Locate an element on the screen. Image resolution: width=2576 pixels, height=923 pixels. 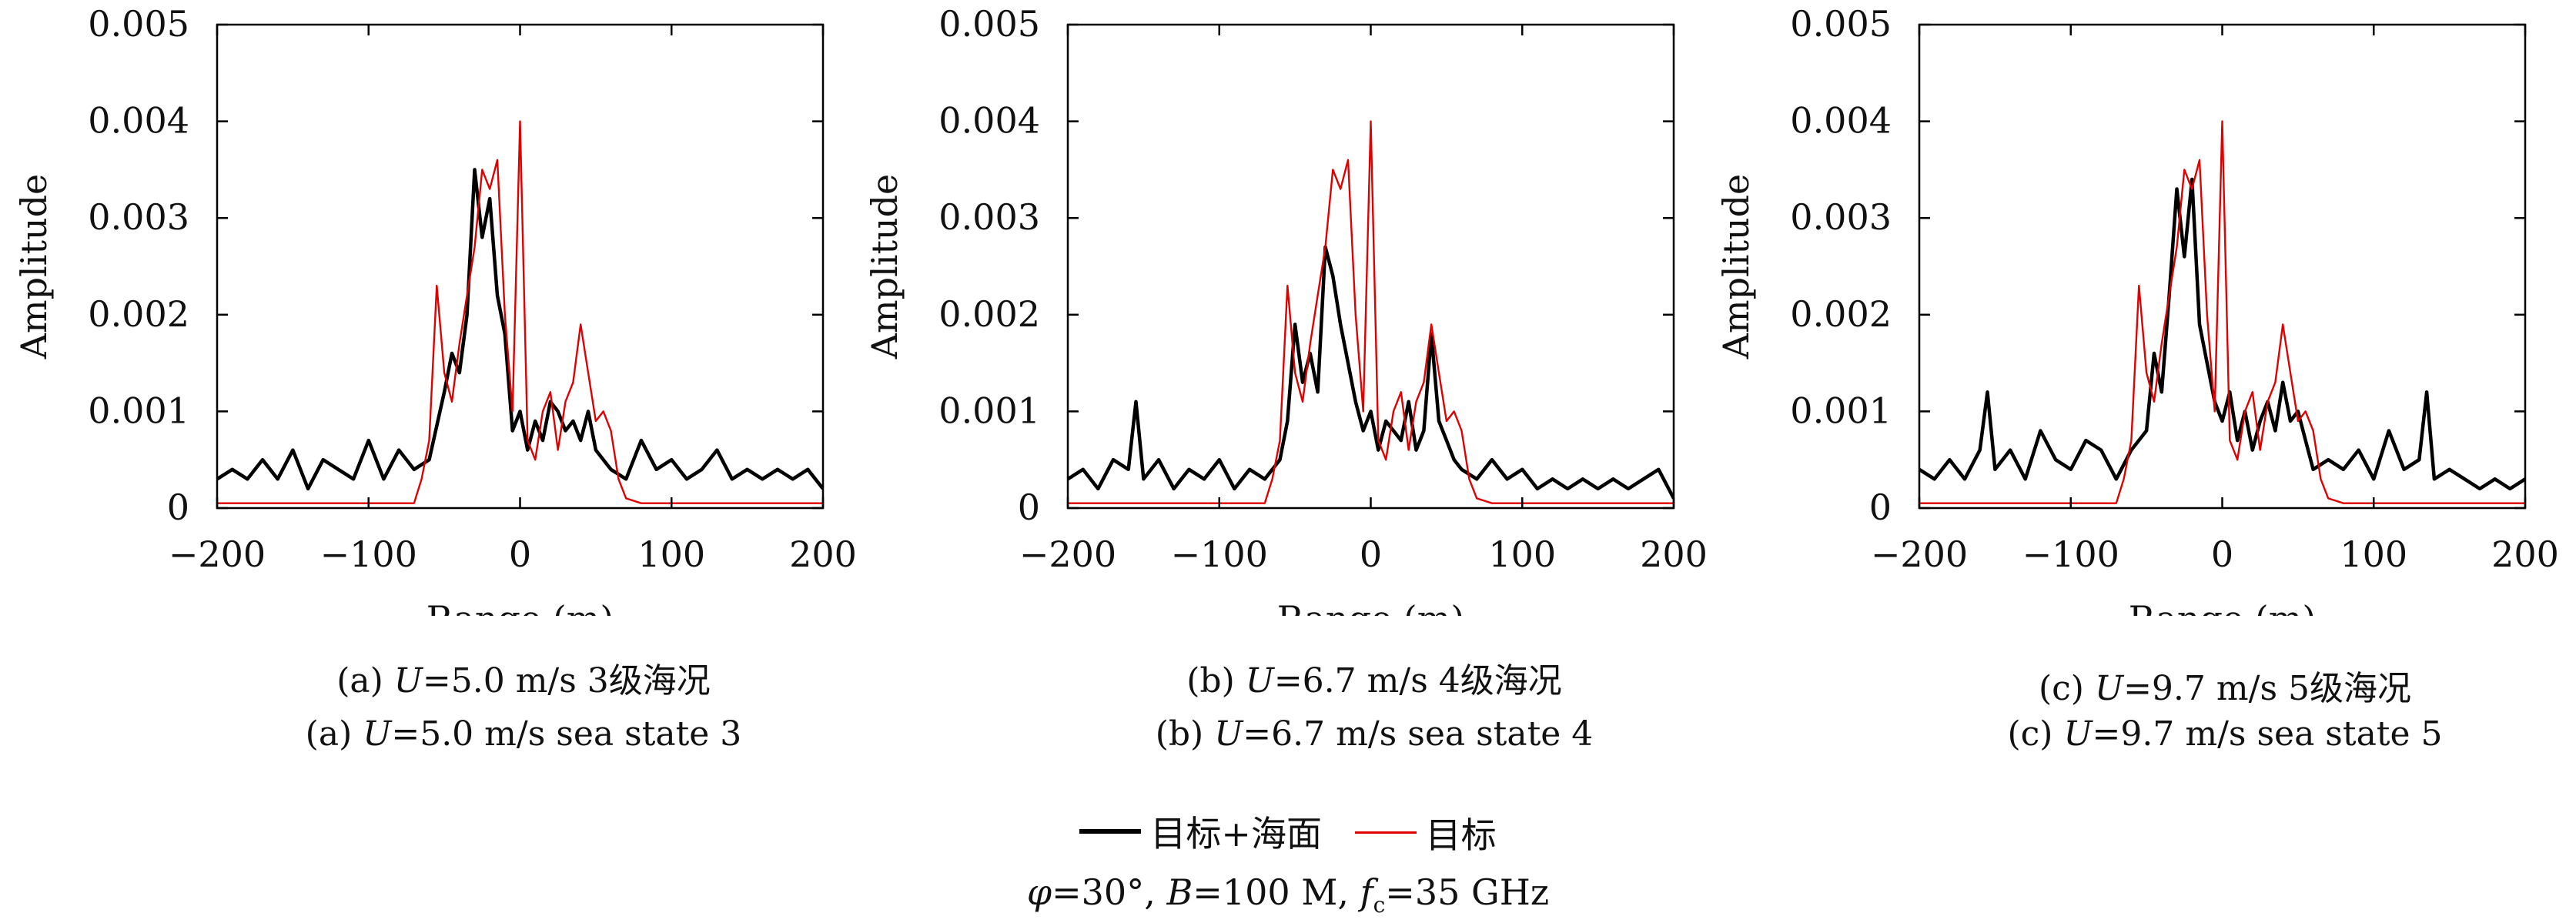
x-axis-label-b: Range (m) is located at coordinates (1371, 607).